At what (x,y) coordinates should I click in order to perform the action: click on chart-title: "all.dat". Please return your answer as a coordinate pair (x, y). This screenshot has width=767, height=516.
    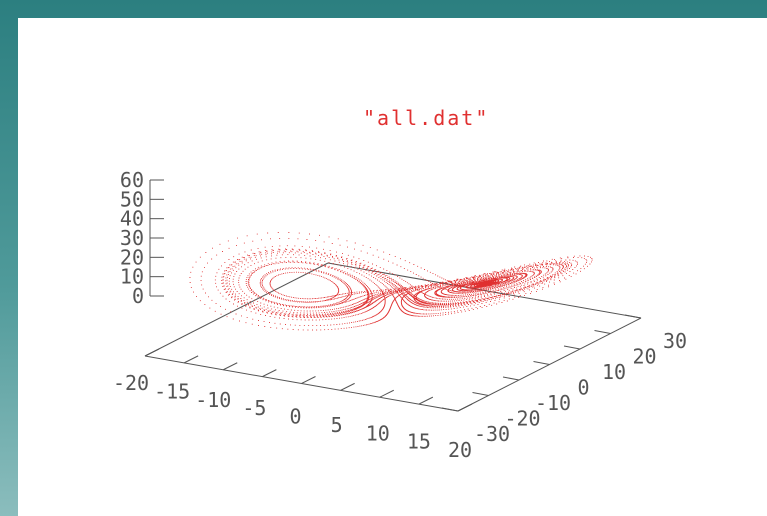
    Looking at the image, I should click on (426, 118).